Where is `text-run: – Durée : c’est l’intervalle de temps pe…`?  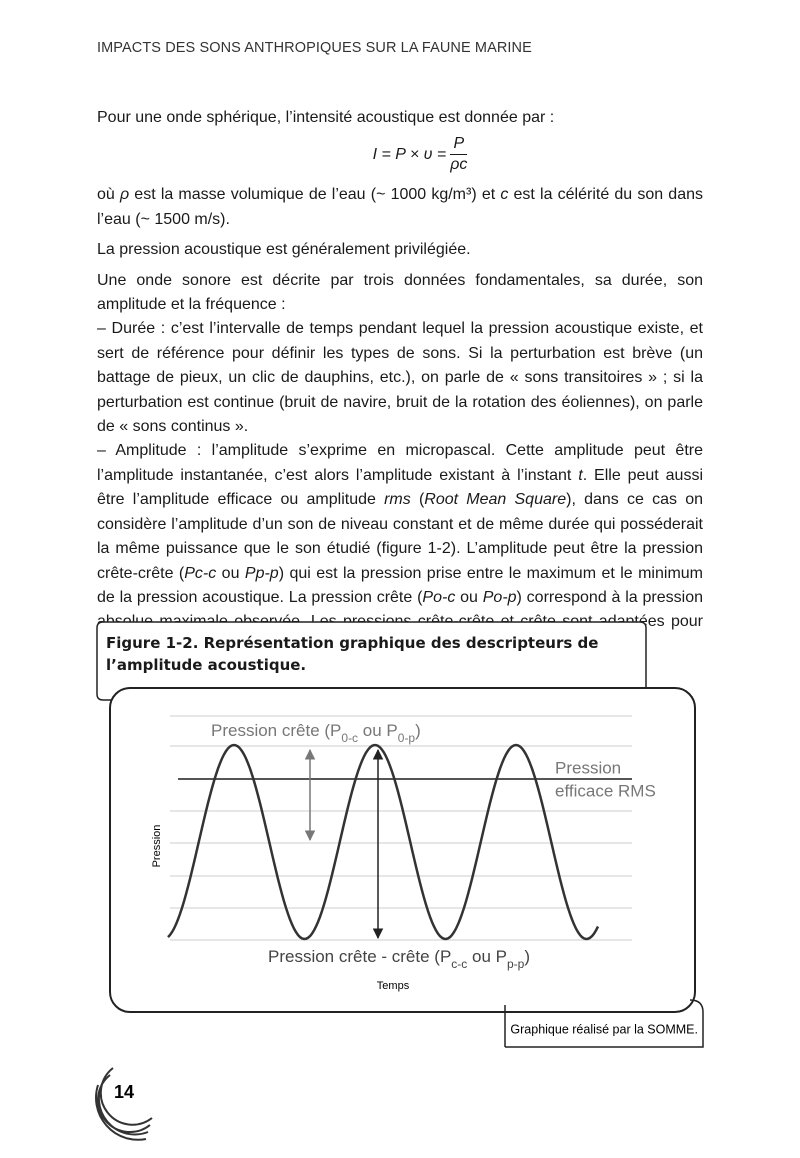
text-run: – Durée : c’est l’intervalle de temps pe… is located at coordinates (400, 378).